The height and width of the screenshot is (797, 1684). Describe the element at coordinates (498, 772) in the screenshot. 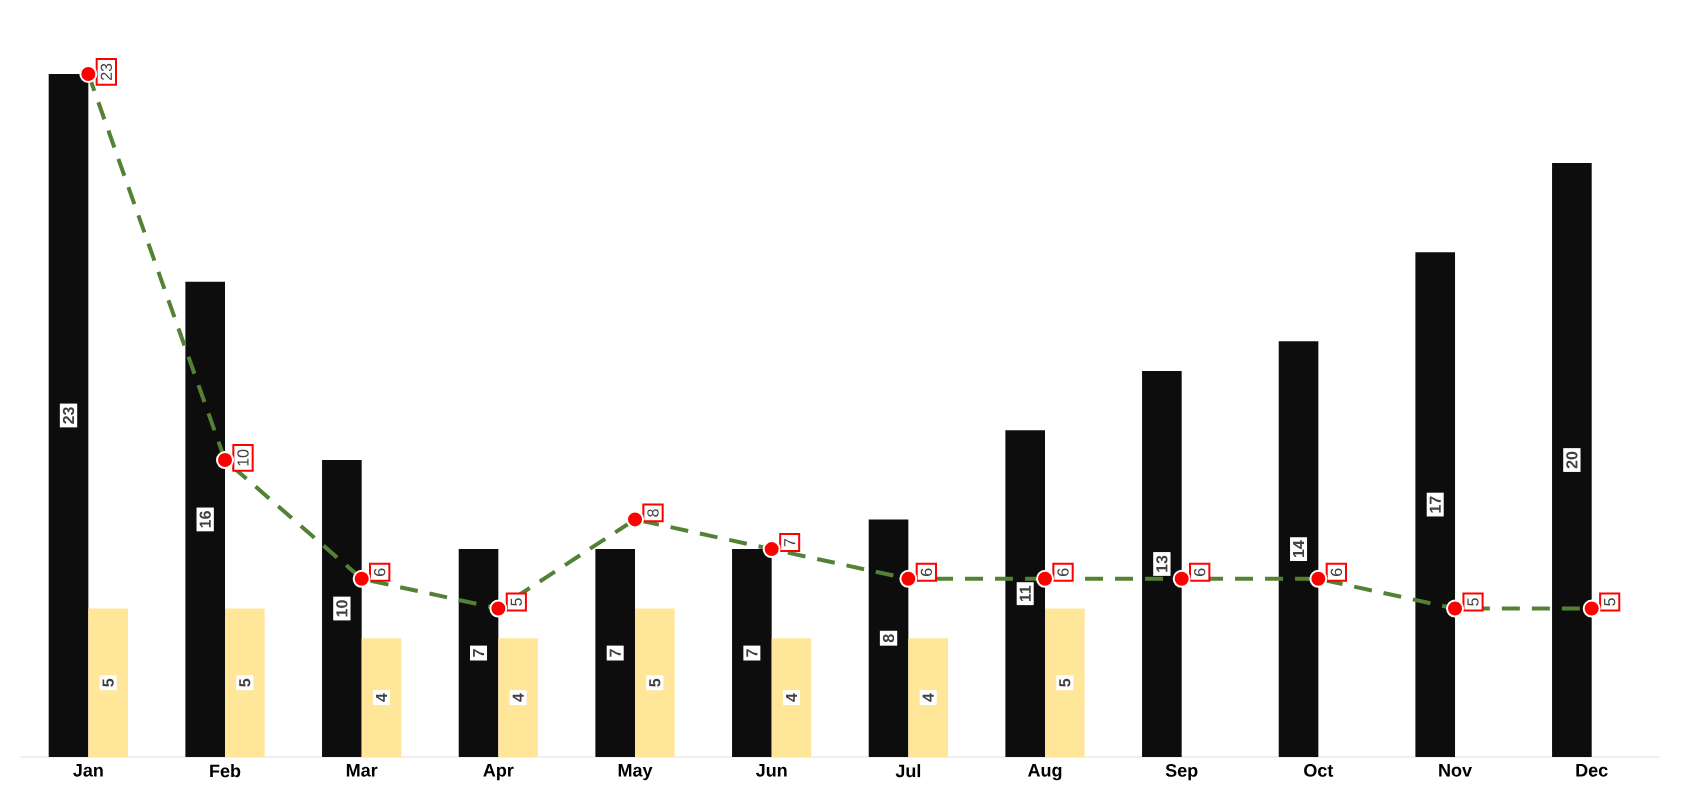

I see `x-tick-label: Apr` at that location.